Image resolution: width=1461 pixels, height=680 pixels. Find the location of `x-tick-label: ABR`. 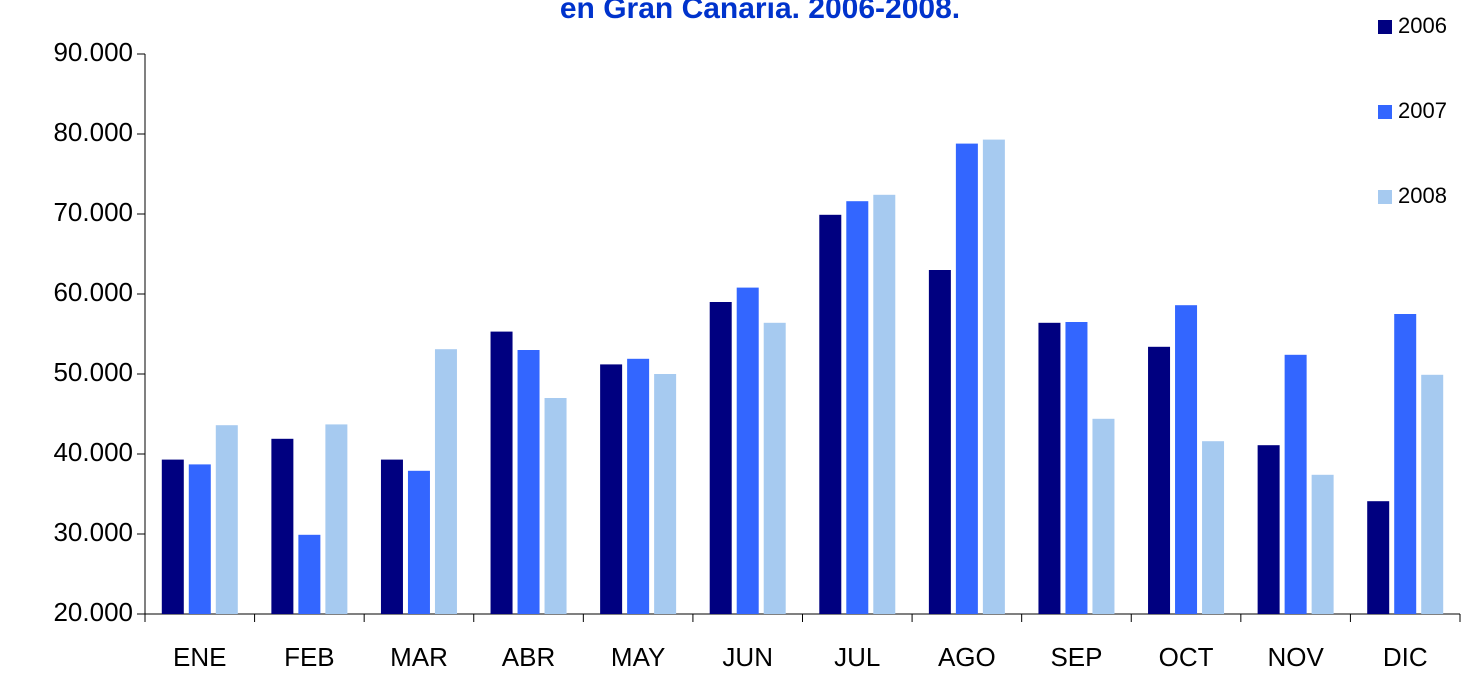

x-tick-label: ABR is located at coordinates (528, 657).